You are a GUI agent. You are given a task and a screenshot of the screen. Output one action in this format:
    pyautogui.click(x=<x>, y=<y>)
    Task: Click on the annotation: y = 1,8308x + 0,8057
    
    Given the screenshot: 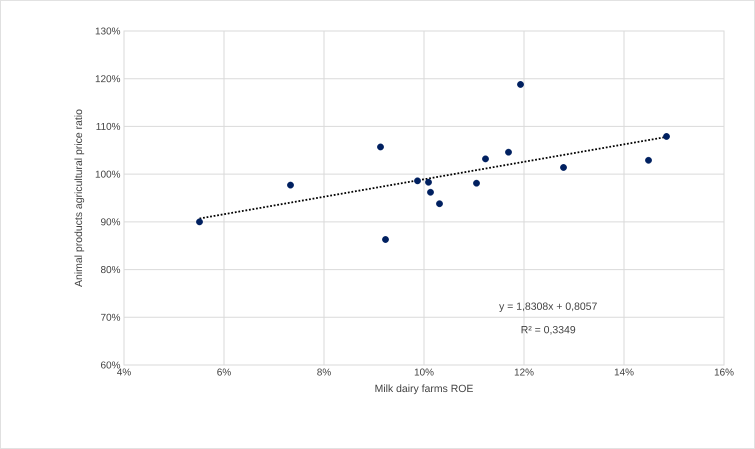 What is the action you would take?
    pyautogui.click(x=548, y=307)
    